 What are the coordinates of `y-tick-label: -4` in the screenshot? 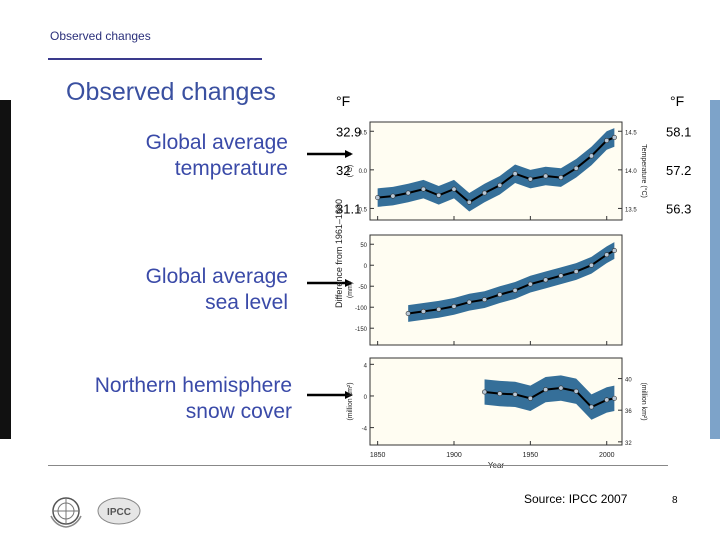 It's located at (365, 430).